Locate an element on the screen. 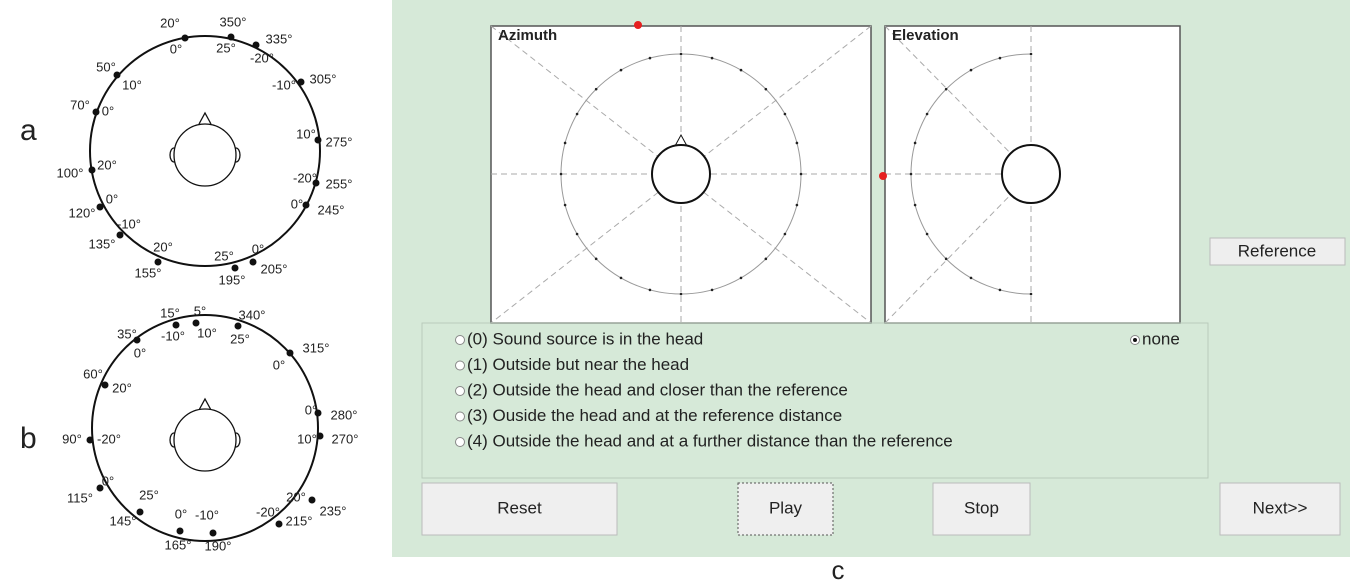 This screenshot has height=585, width=1350. button-label: Next>> is located at coordinates (1280, 507).